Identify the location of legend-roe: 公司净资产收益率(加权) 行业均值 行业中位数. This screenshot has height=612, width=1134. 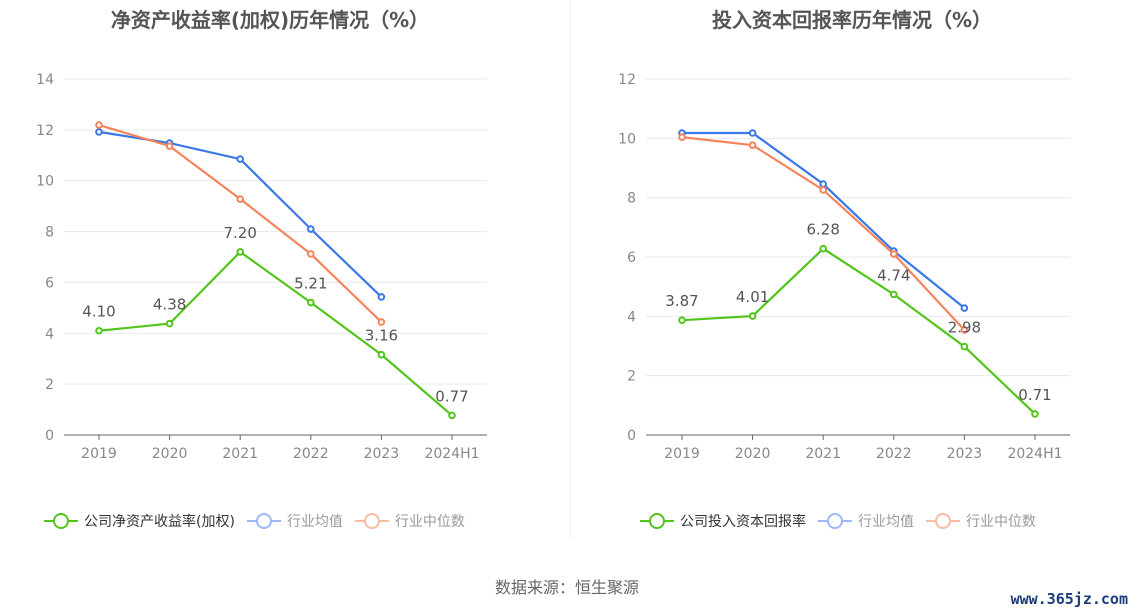
(260, 521).